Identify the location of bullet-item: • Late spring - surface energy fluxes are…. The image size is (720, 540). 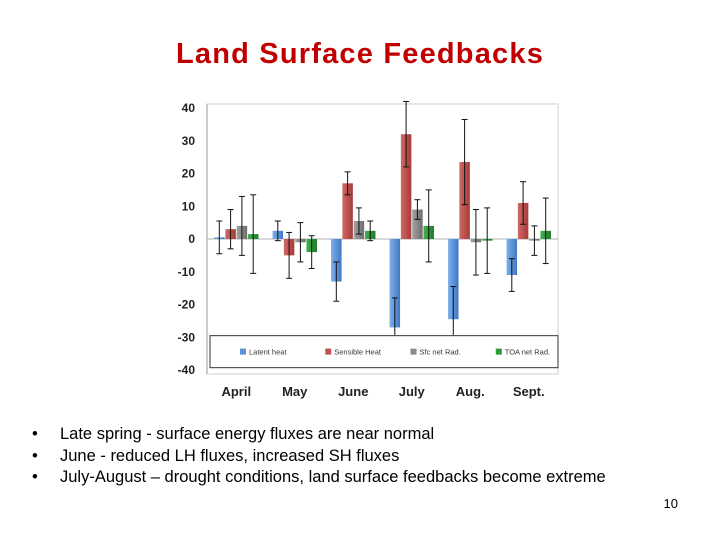
(319, 435).